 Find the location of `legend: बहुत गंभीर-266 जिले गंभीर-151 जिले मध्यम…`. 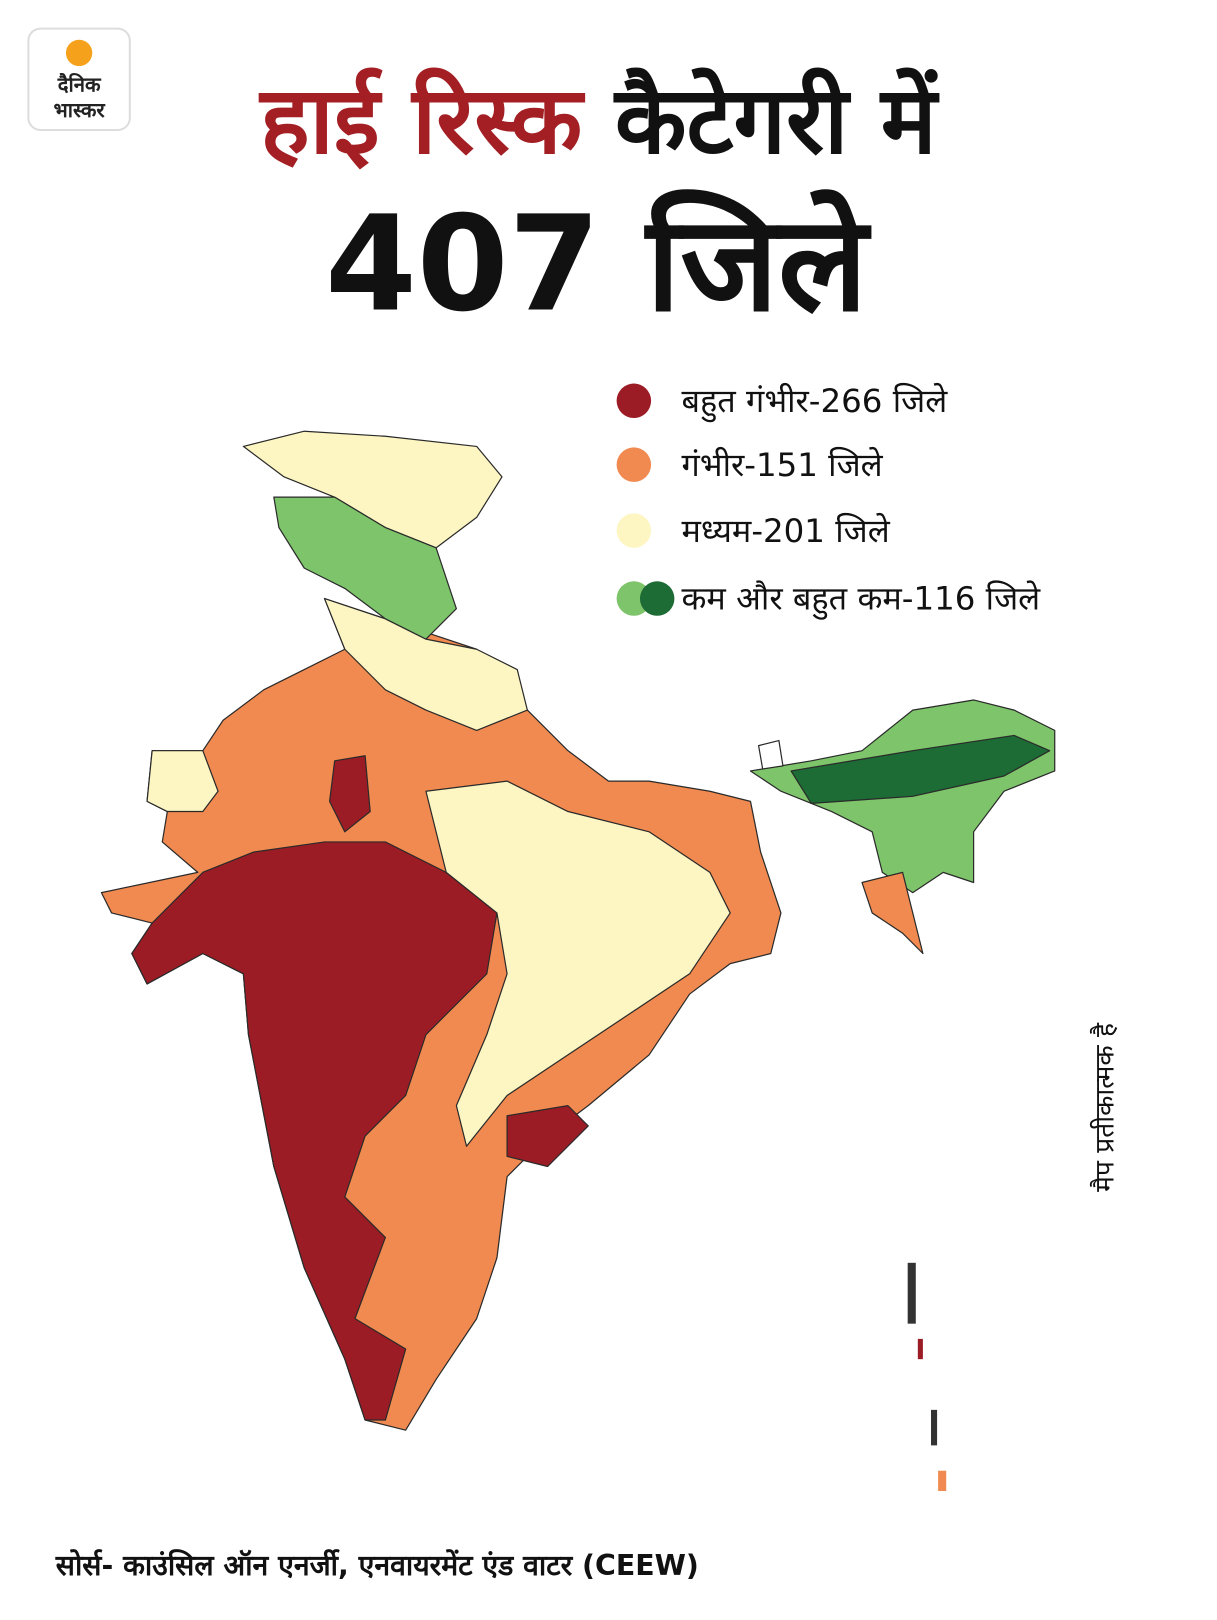

legend: बहुत गंभीर-266 जिले गंभीर-151 जिले मध्यम… is located at coordinates (829, 501).